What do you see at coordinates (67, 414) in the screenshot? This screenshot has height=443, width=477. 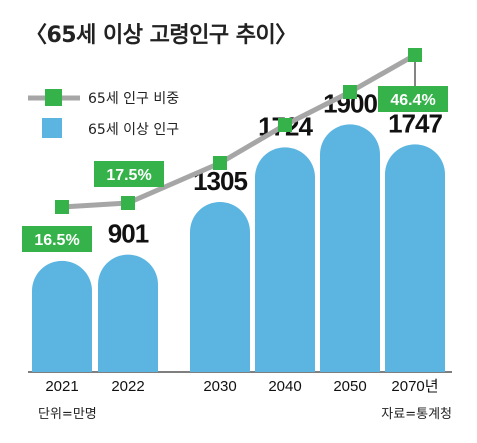 I see `unit-note: 단위=만명` at bounding box center [67, 414].